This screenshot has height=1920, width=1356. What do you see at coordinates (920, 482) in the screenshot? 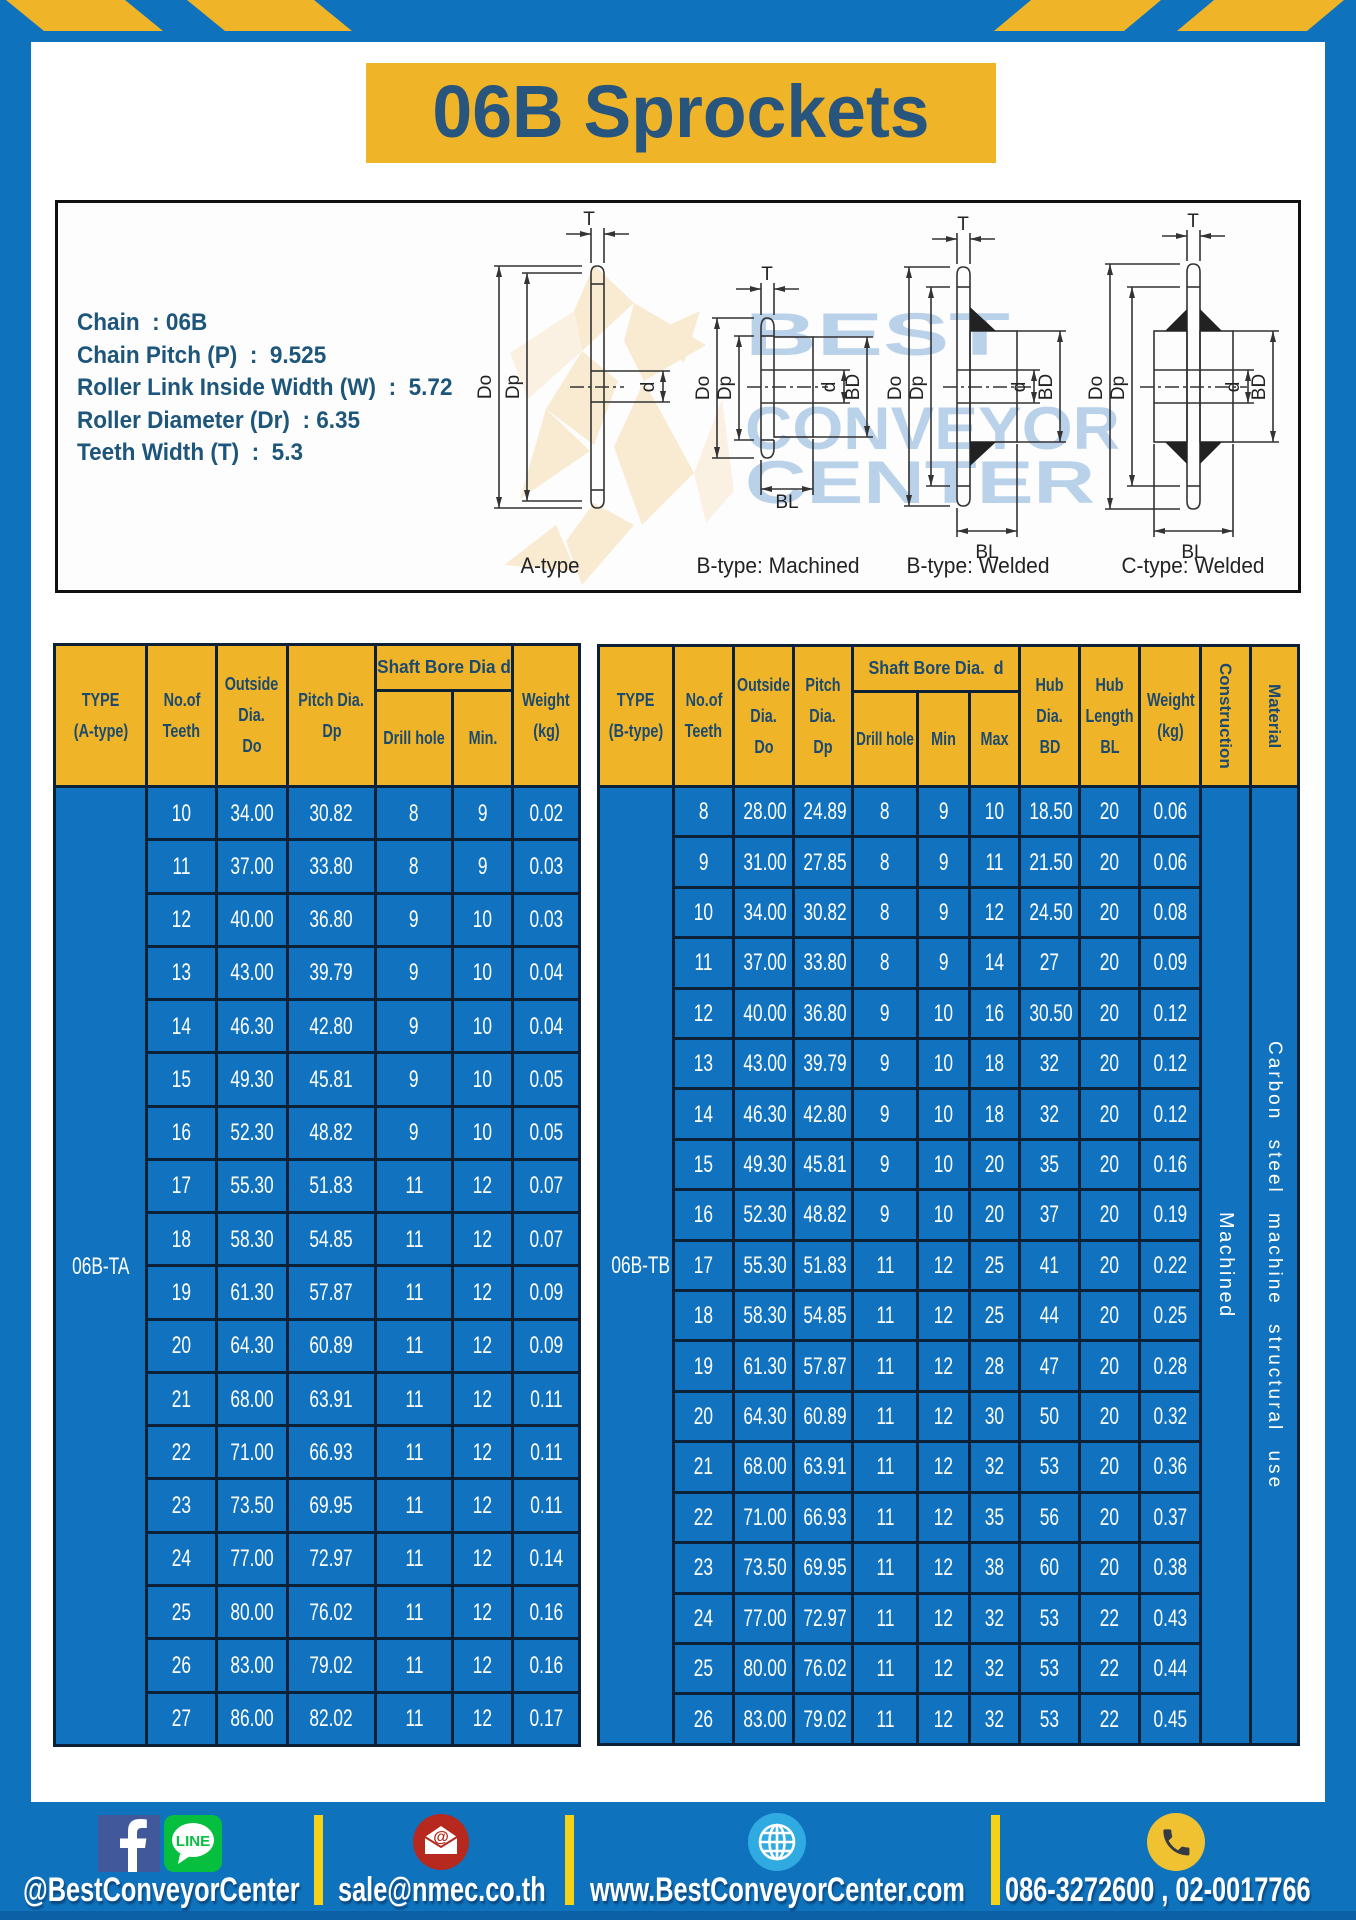
I see `svg-text: CENTER` at bounding box center [920, 482].